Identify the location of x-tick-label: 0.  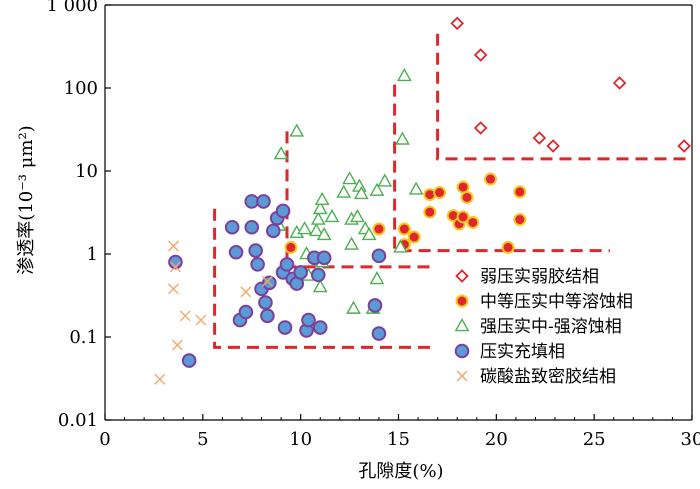
(104, 439).